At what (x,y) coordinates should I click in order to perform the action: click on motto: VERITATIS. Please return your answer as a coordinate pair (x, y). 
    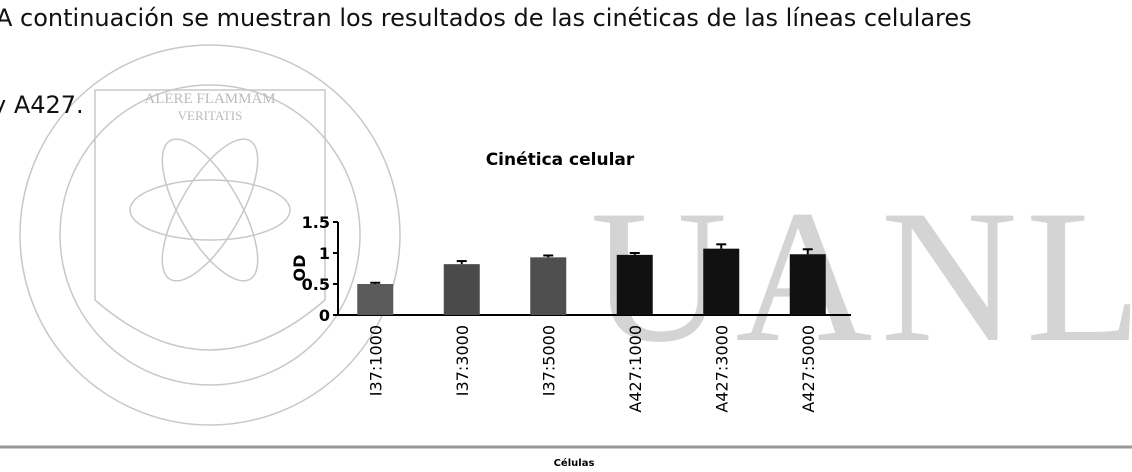
    Looking at the image, I should click on (210, 115).